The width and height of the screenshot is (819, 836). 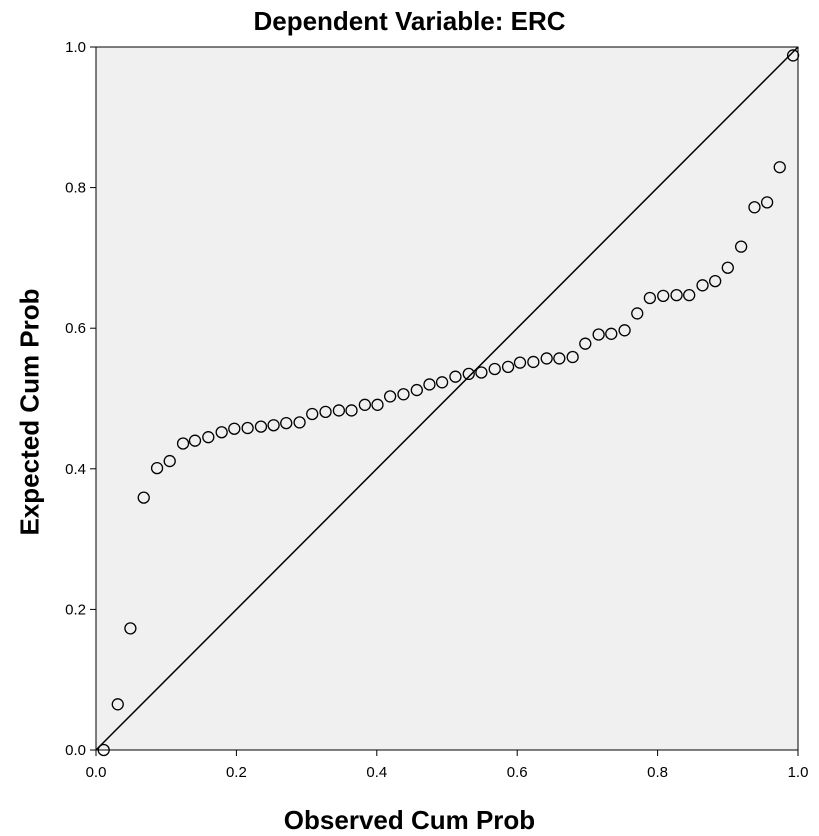 What do you see at coordinates (376, 772) in the screenshot?
I see `x-tick-label: 0.4` at bounding box center [376, 772].